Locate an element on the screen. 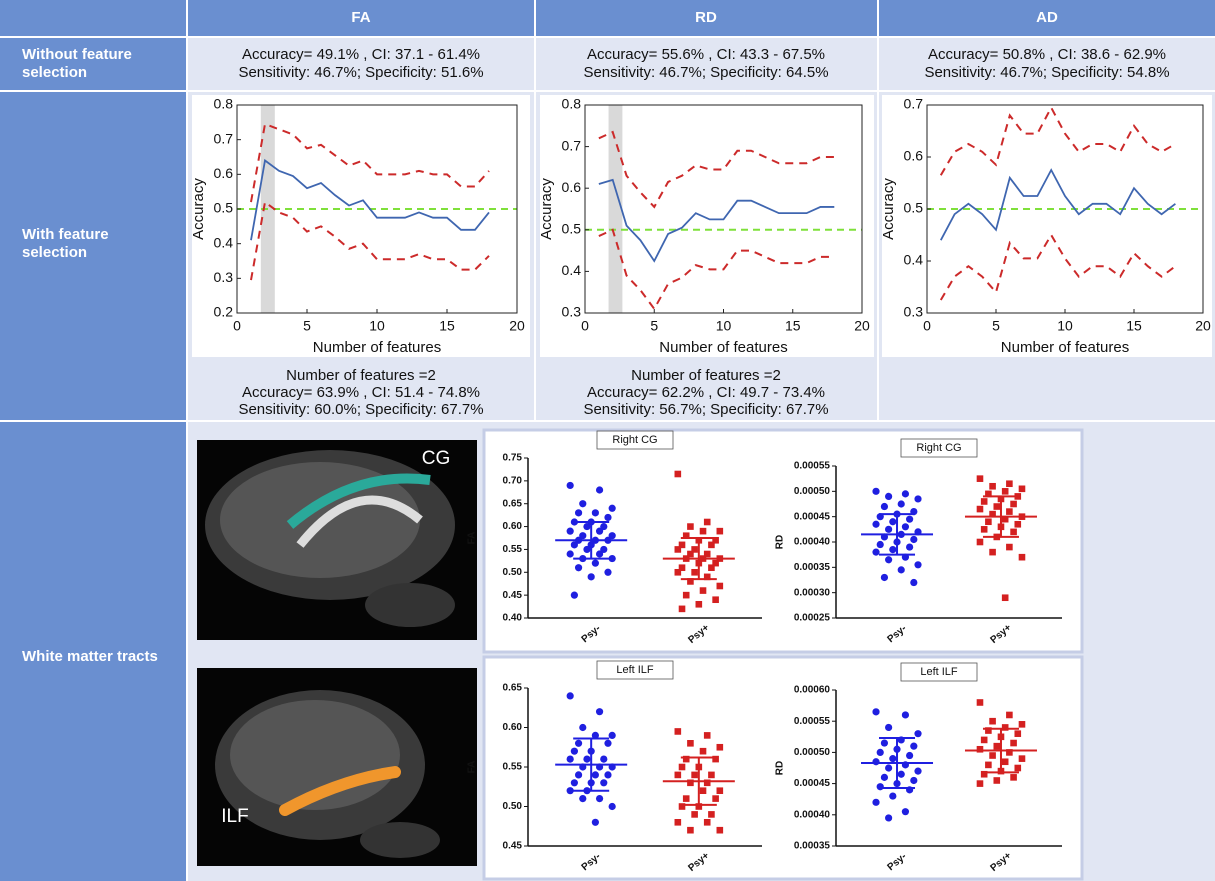 This screenshot has width=1215, height=881. column-header: FA is located at coordinates (360, 17).